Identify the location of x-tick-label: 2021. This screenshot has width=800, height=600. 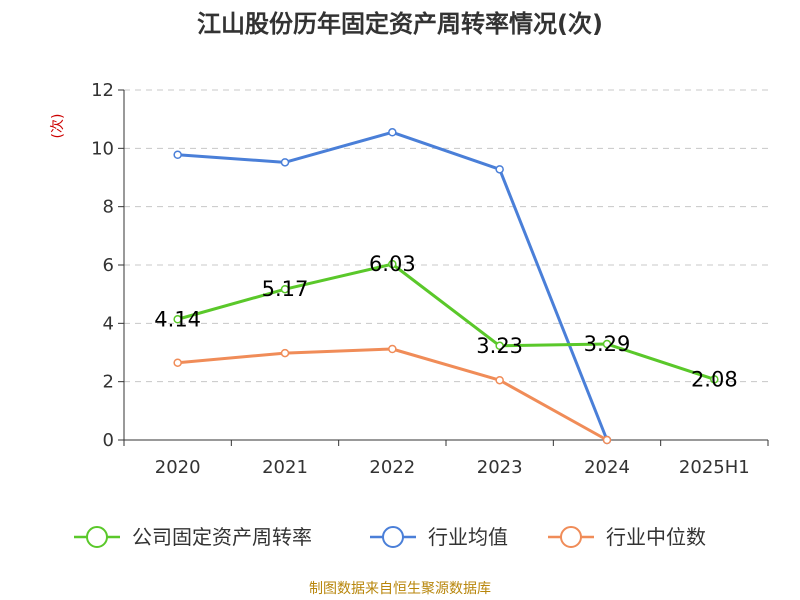
(285, 467).